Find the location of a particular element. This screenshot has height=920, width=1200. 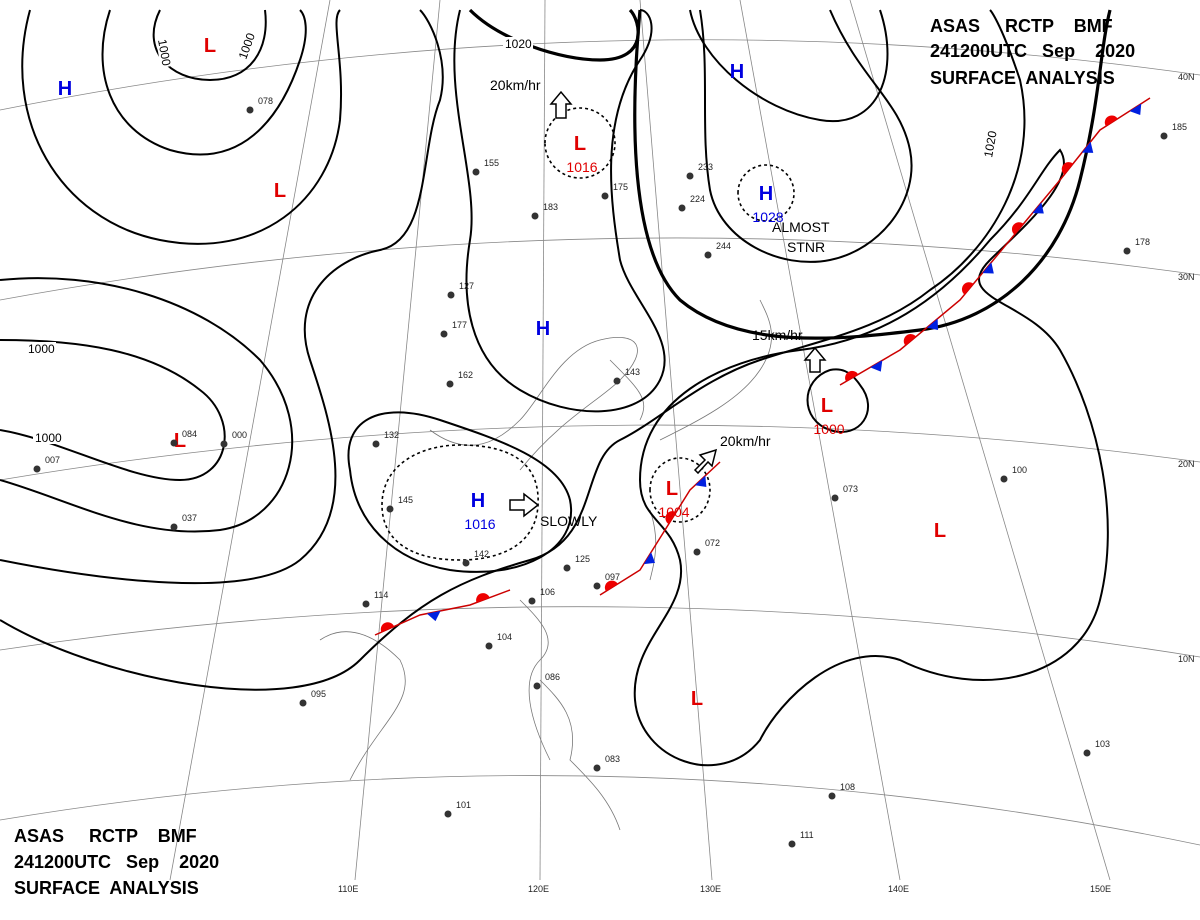

header-line: ASAS RCTP BMF is located at coordinates (1021, 26).